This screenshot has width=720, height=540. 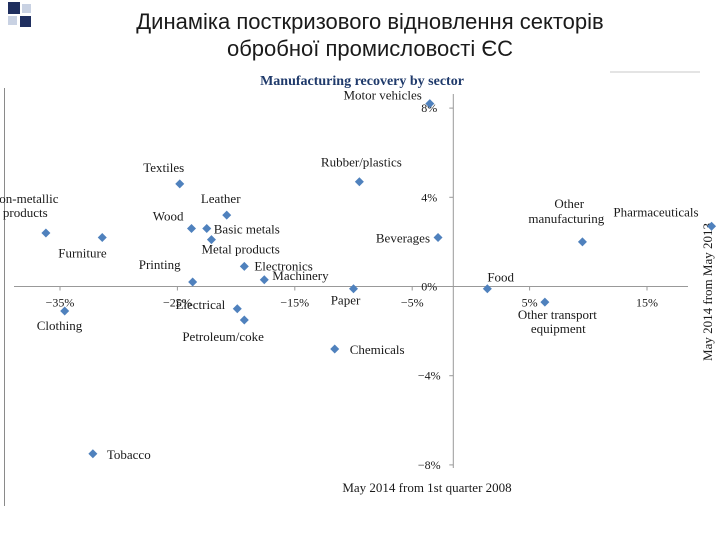 What do you see at coordinates (353, 289) in the screenshot?
I see `data-point-paper` at bounding box center [353, 289].